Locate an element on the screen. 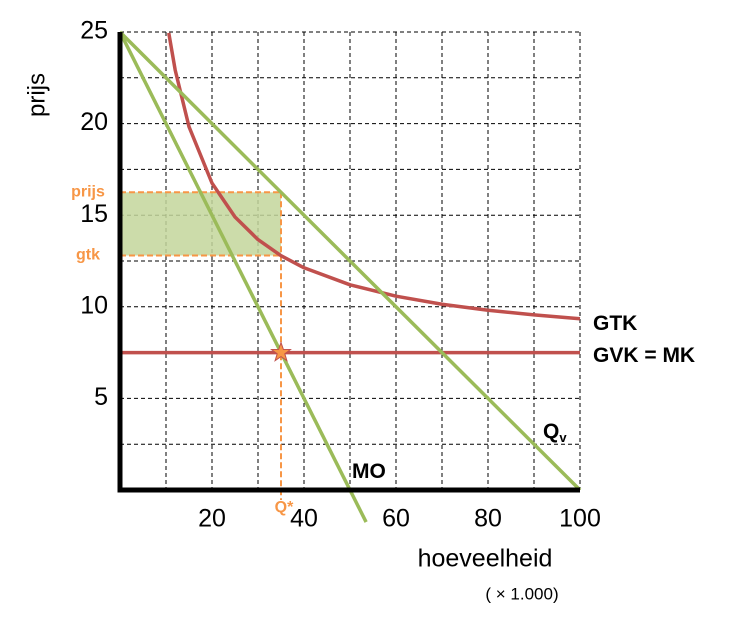 The width and height of the screenshot is (731, 624). x-unit-note: ( × 1.000) is located at coordinates (521, 593).